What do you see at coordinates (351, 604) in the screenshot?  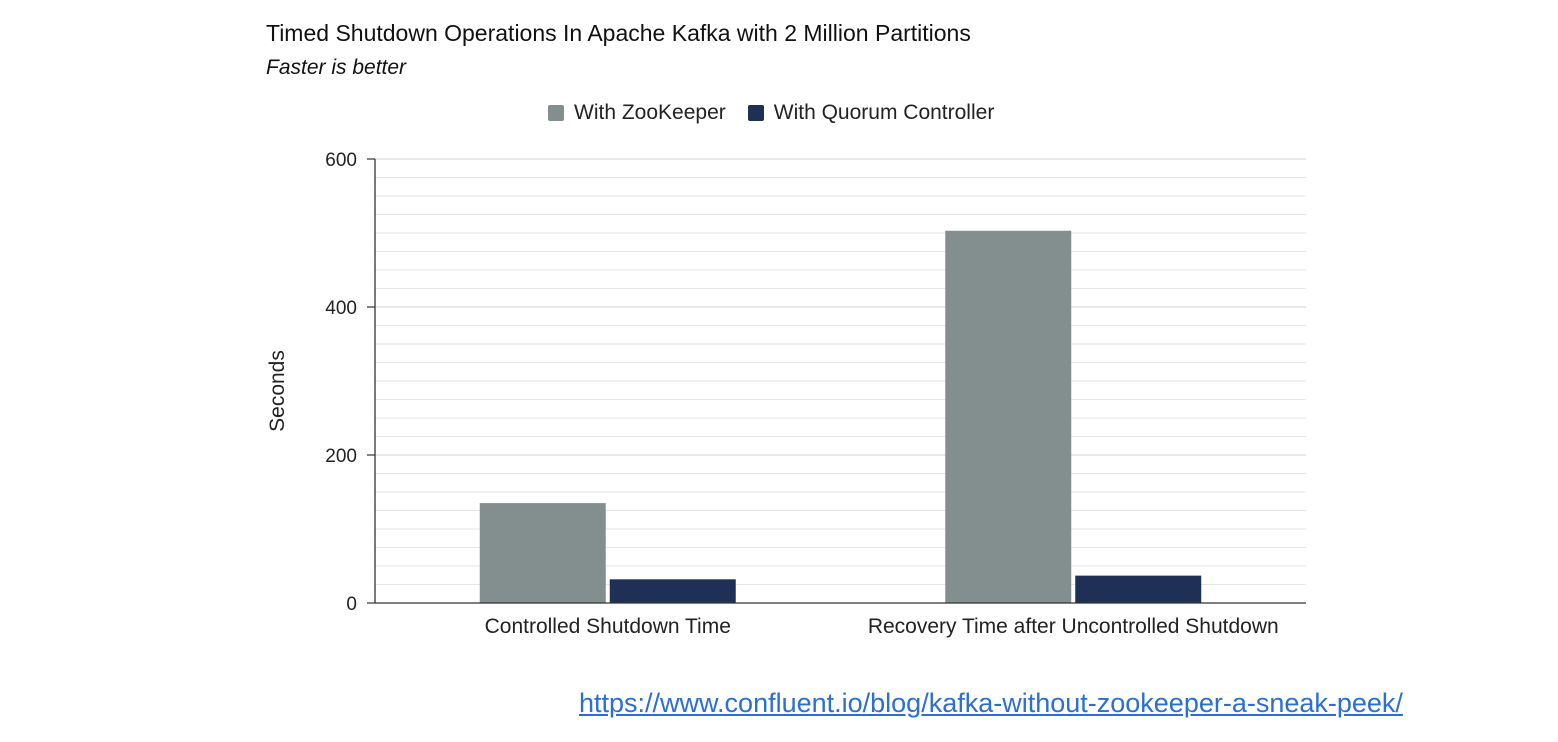 I see `y-tick-label: 0` at bounding box center [351, 604].